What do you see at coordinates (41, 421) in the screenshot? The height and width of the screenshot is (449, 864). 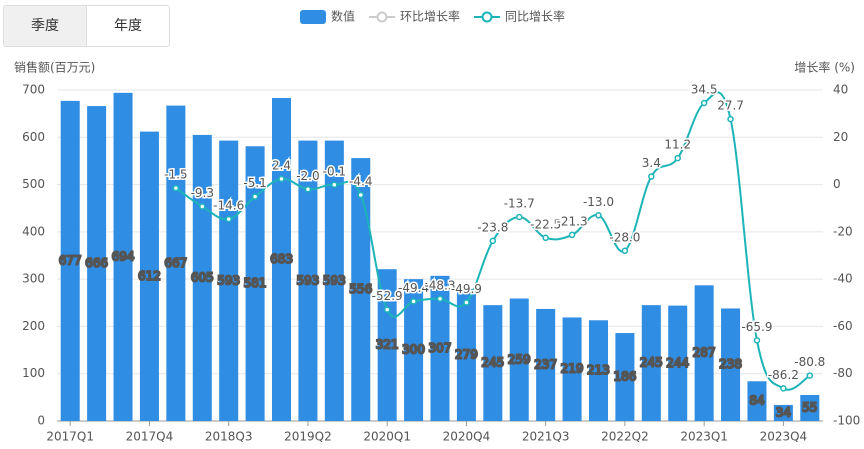 I see `y-tick-label: 0` at bounding box center [41, 421].